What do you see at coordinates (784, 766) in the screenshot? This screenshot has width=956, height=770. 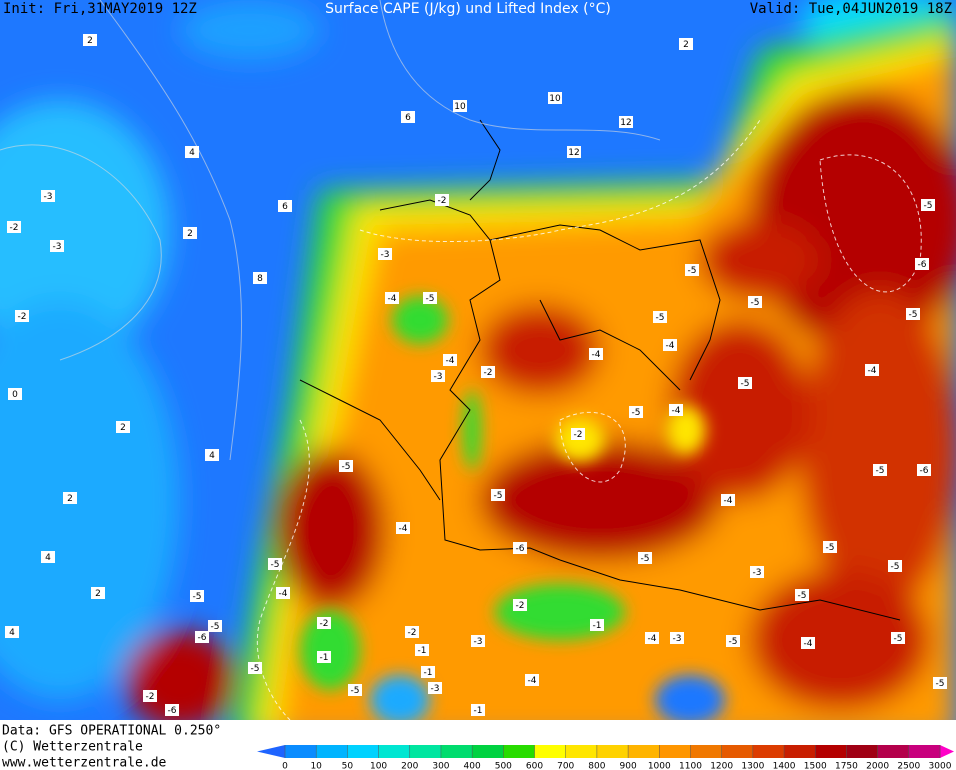 I see `colorbar-label: 1400` at bounding box center [784, 766].